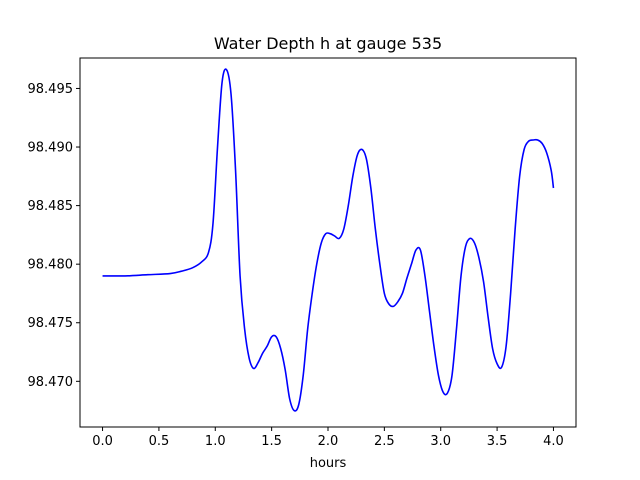 The width and height of the screenshot is (640, 480). Describe the element at coordinates (102, 441) in the screenshot. I see `x-tick-label: 0.0` at that location.